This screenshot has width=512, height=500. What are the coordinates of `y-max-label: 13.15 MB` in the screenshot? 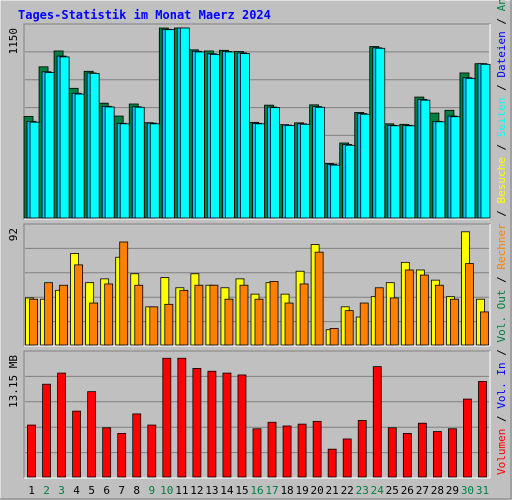 It's located at (13, 381).